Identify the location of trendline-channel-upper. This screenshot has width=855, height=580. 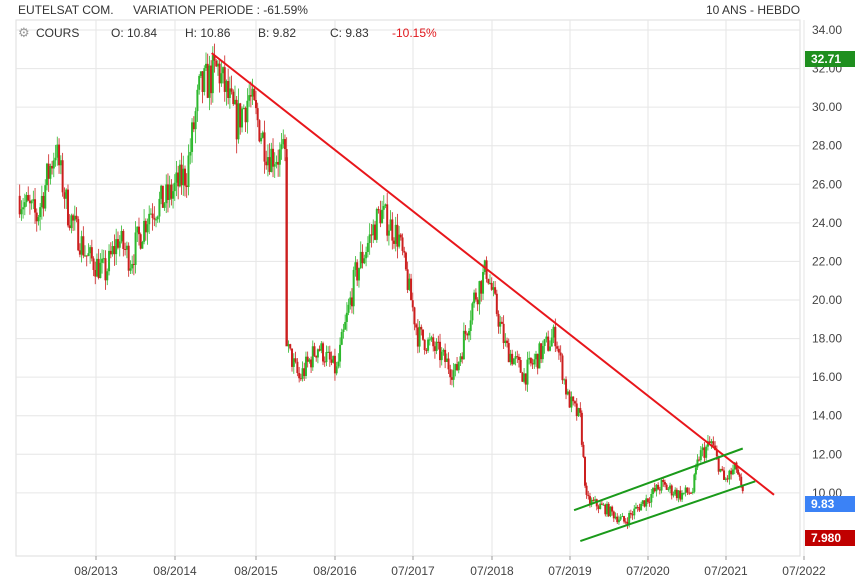
(658, 479).